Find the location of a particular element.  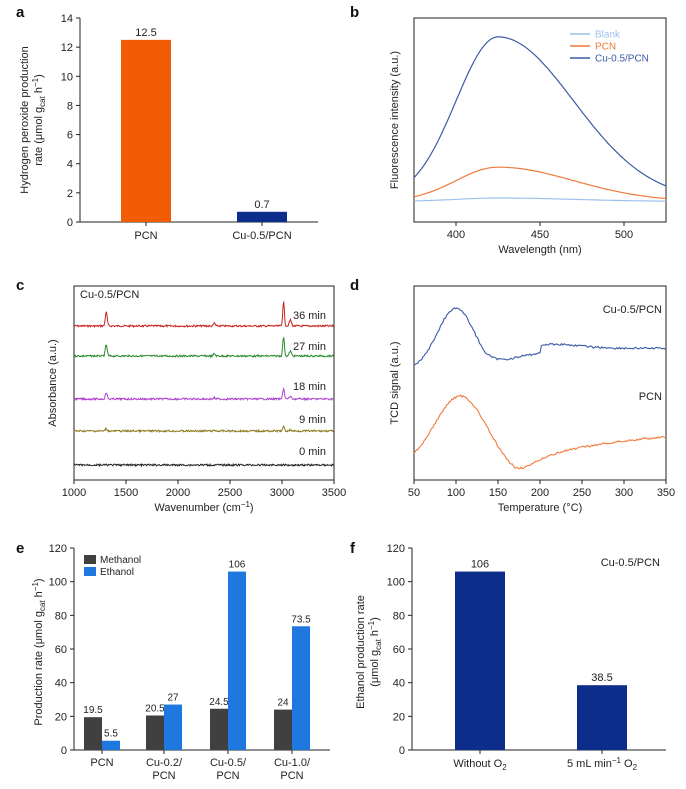

panel-c-letter: c is located at coordinates (20, 285).